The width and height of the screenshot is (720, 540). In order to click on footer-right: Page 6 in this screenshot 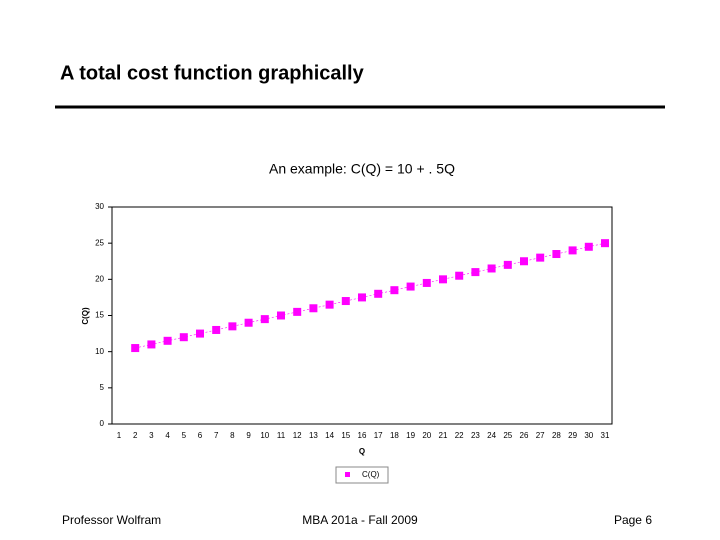, I will do `click(633, 520)`.